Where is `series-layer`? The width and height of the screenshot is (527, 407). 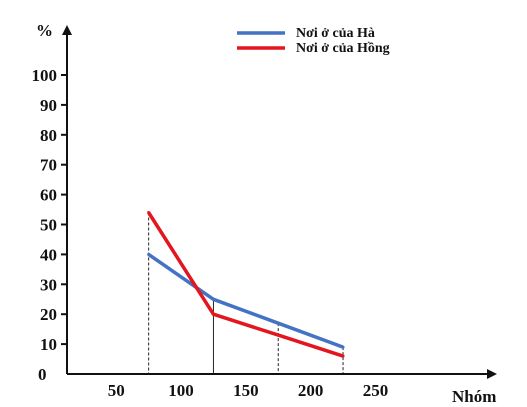 series-layer is located at coordinates (246, 284).